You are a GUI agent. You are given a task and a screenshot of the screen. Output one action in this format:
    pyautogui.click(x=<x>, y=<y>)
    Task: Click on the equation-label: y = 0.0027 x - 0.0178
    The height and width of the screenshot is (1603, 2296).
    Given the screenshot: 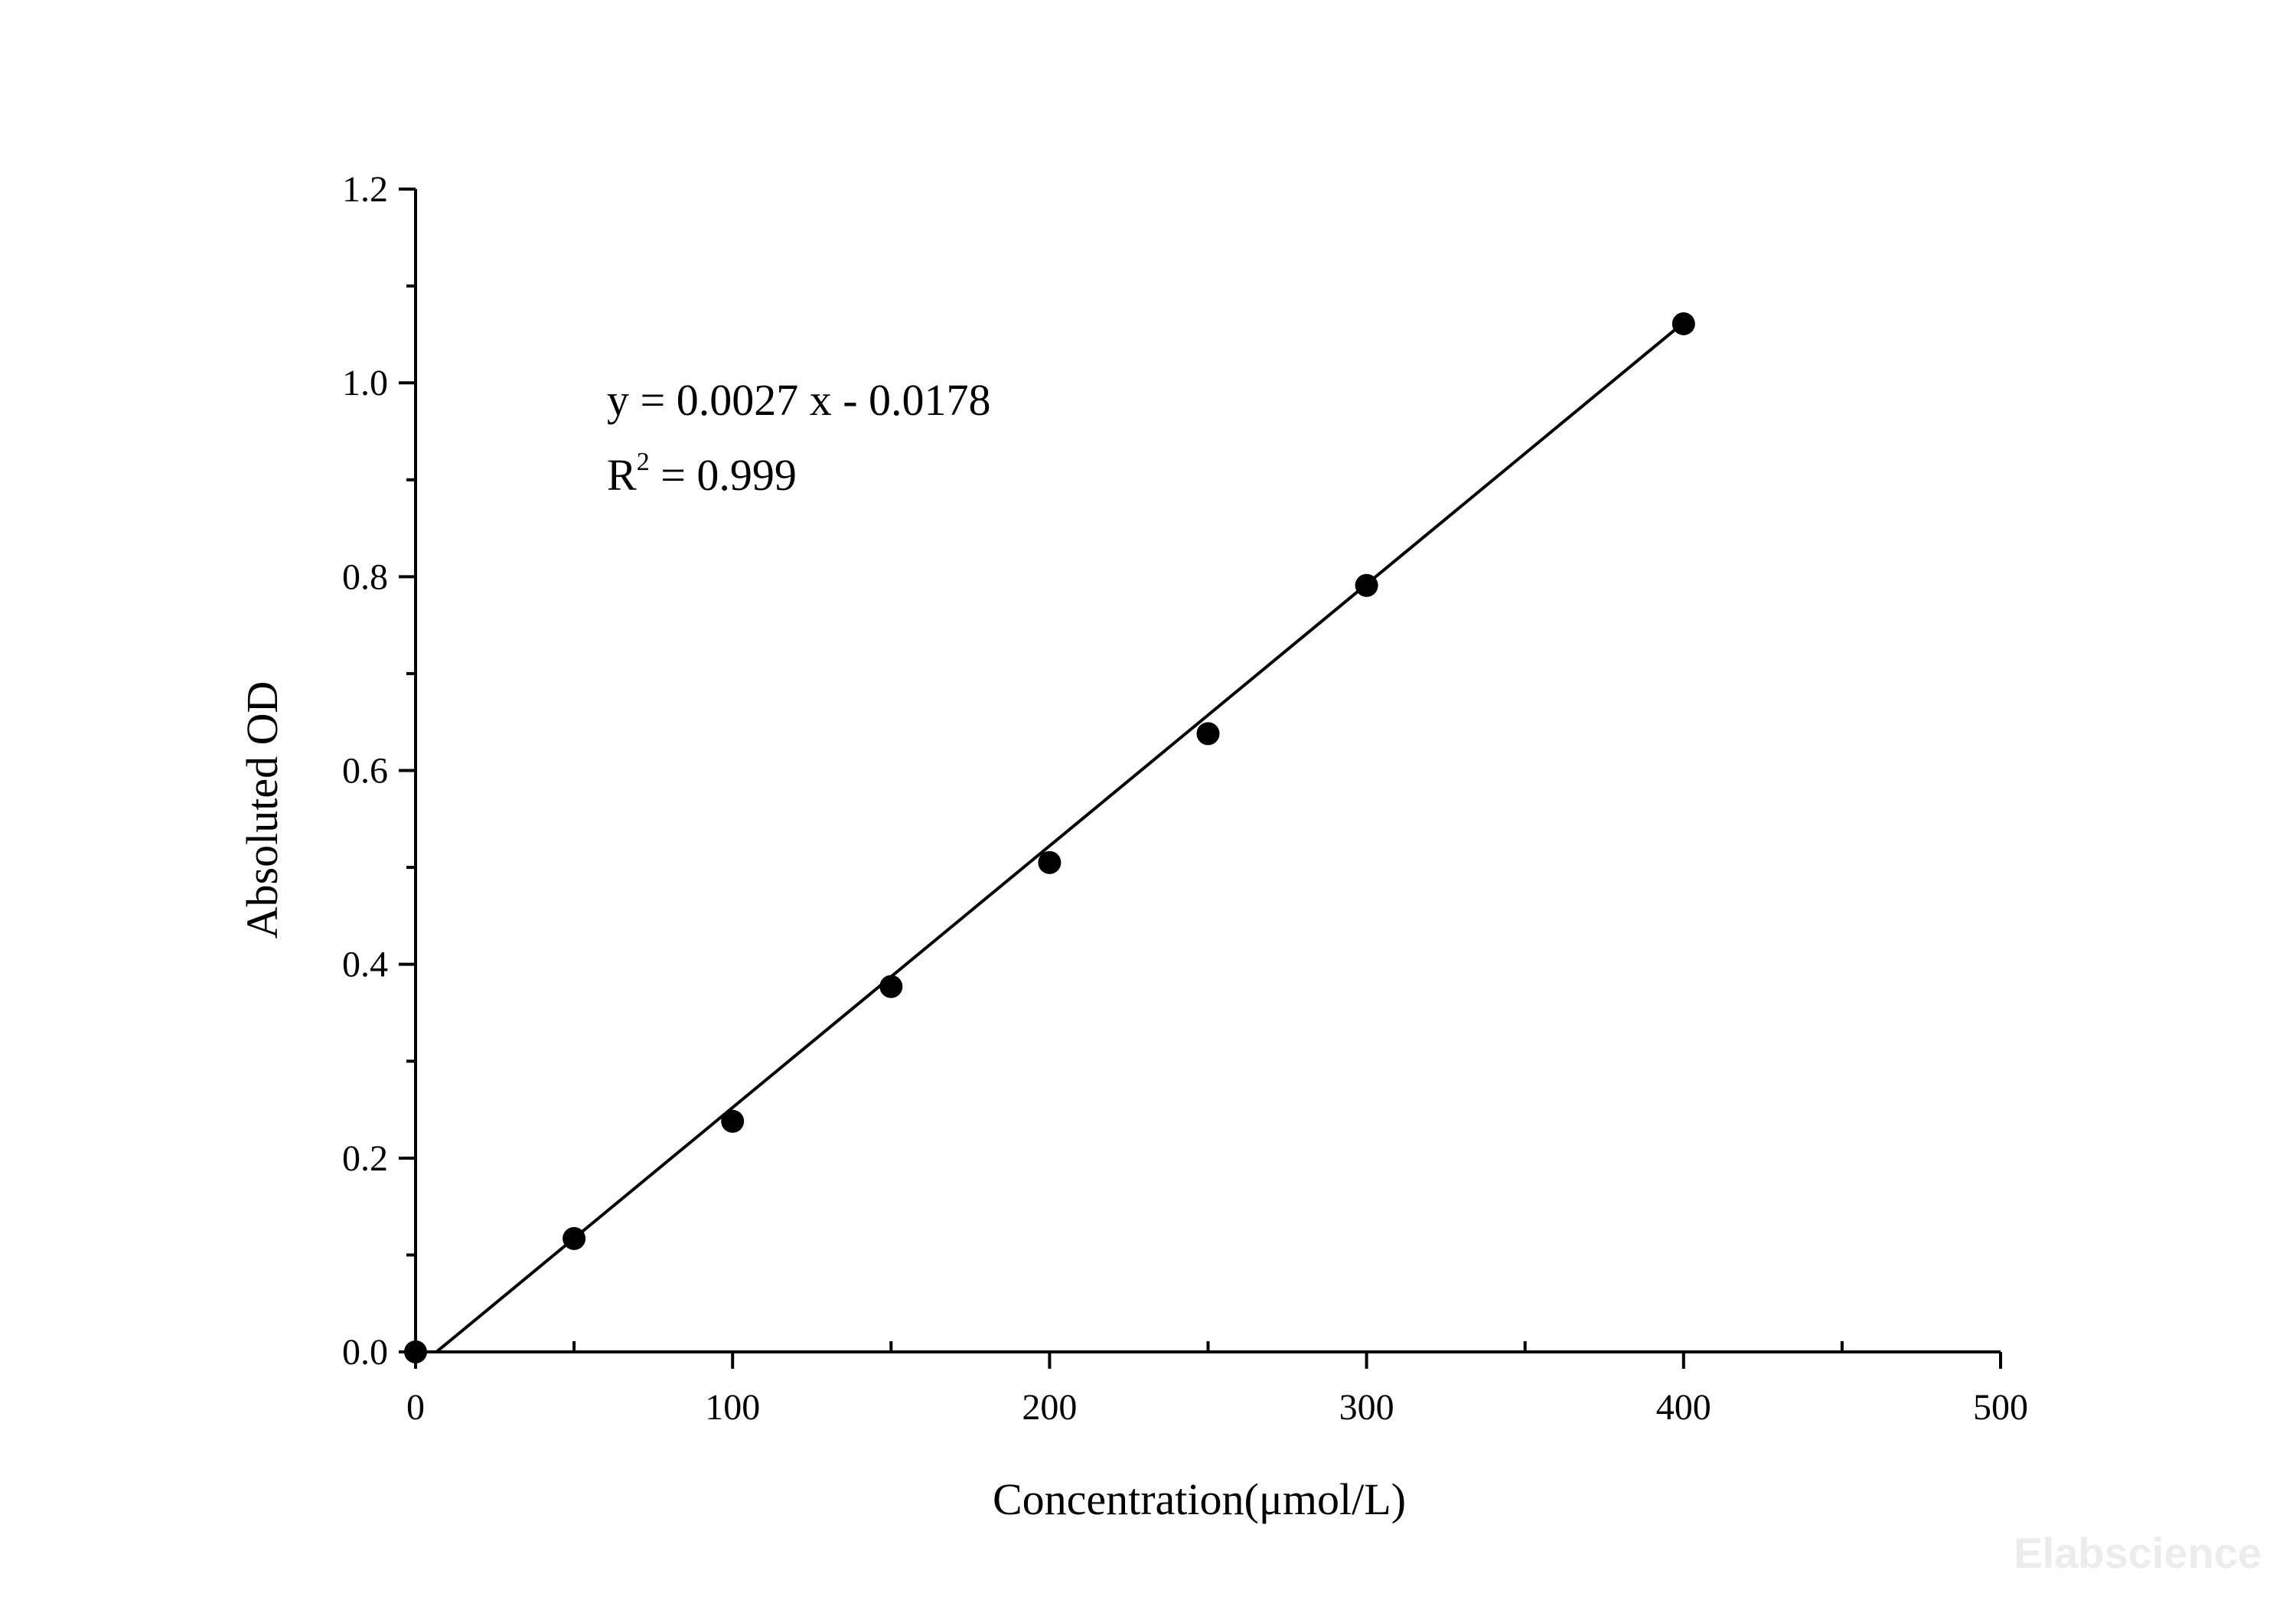 What is the action you would take?
    pyautogui.click(x=799, y=400)
    